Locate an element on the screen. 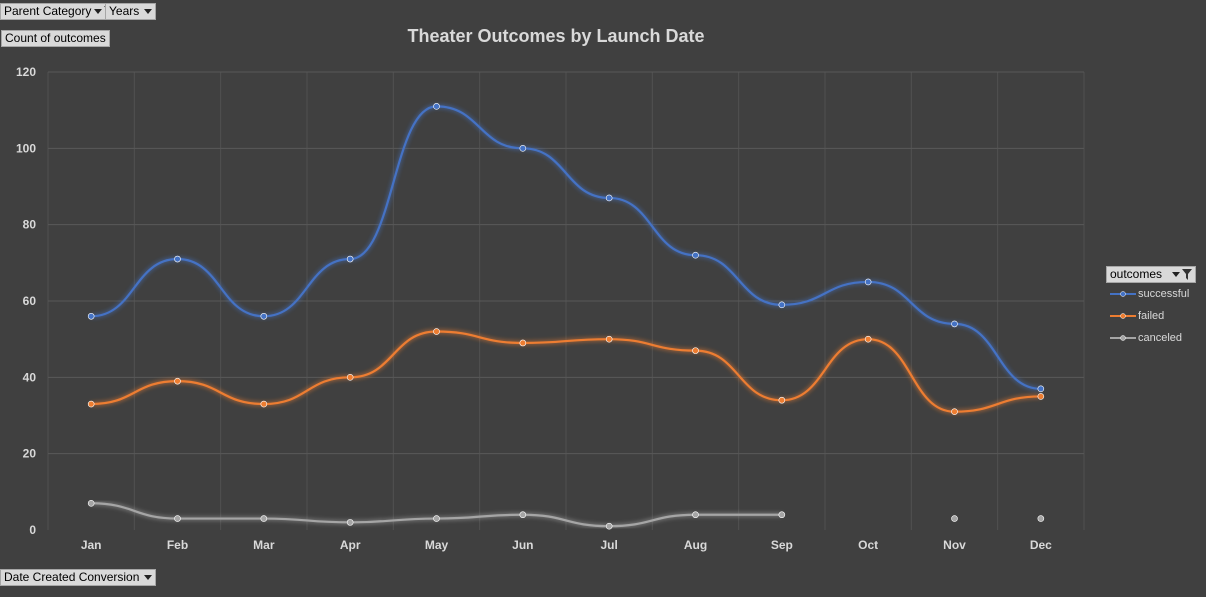 The image size is (1206, 597). x-tick-label: Mar is located at coordinates (264, 545).